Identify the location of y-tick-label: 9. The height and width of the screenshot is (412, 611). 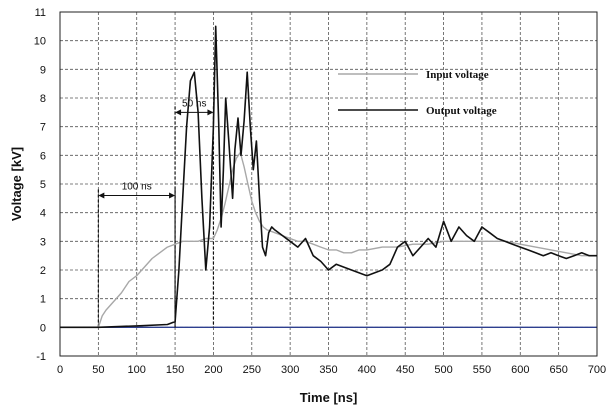
(43, 70).